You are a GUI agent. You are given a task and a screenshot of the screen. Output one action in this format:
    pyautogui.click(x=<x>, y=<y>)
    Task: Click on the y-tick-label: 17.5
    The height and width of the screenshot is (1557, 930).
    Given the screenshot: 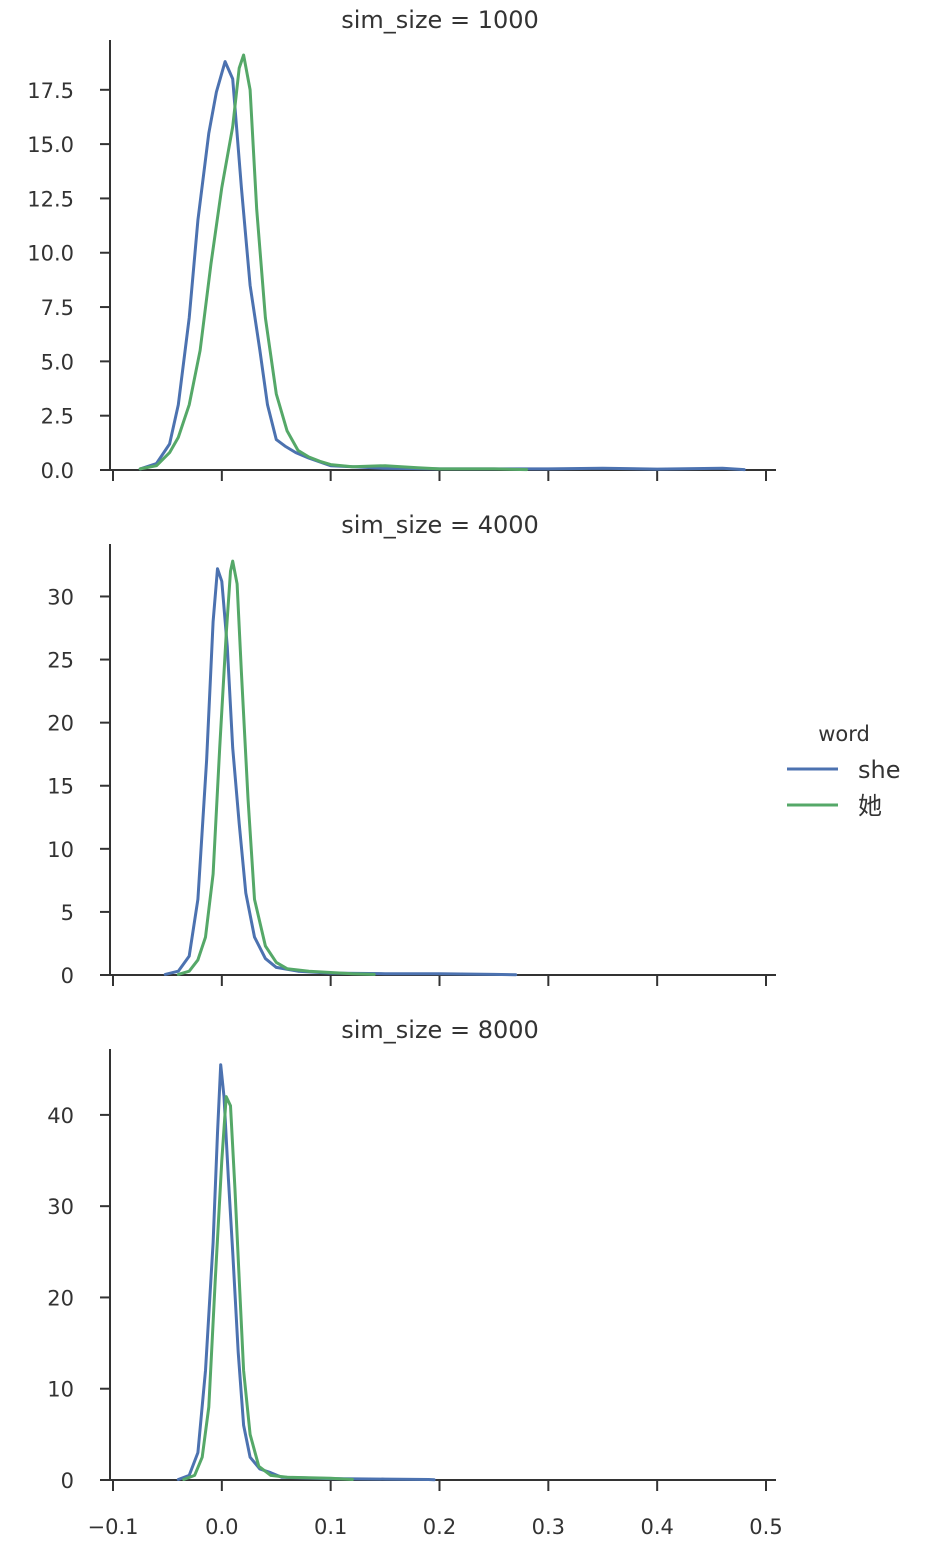 What is the action you would take?
    pyautogui.click(x=50, y=91)
    